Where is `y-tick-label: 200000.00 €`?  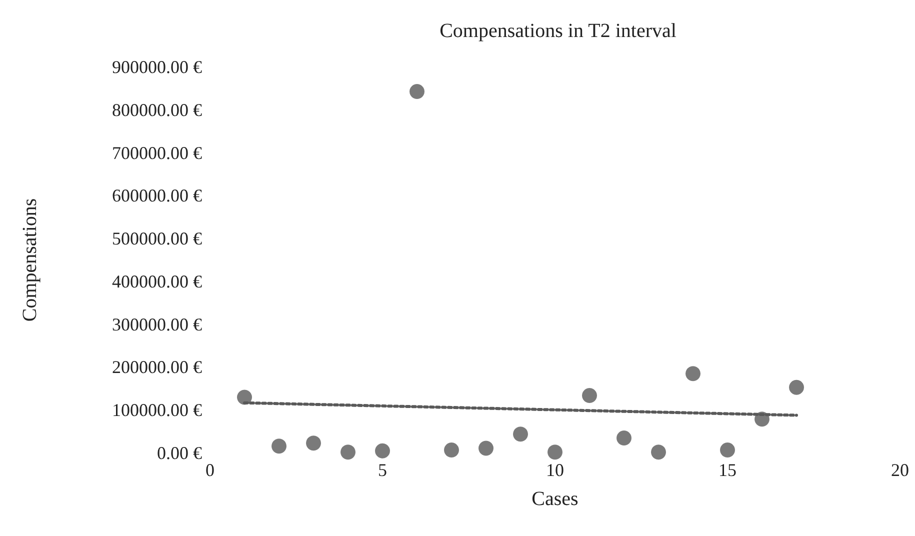
y-tick-label: 200000.00 € is located at coordinates (157, 367).